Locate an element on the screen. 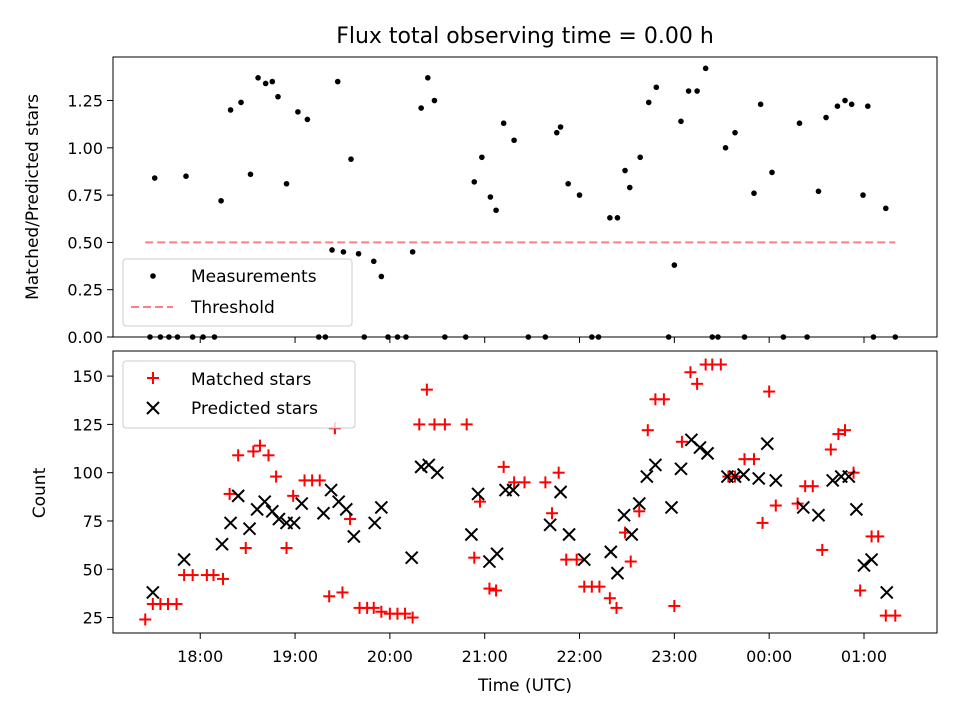 The height and width of the screenshot is (724, 960). count-ytick-label: 50 is located at coordinates (93, 569).